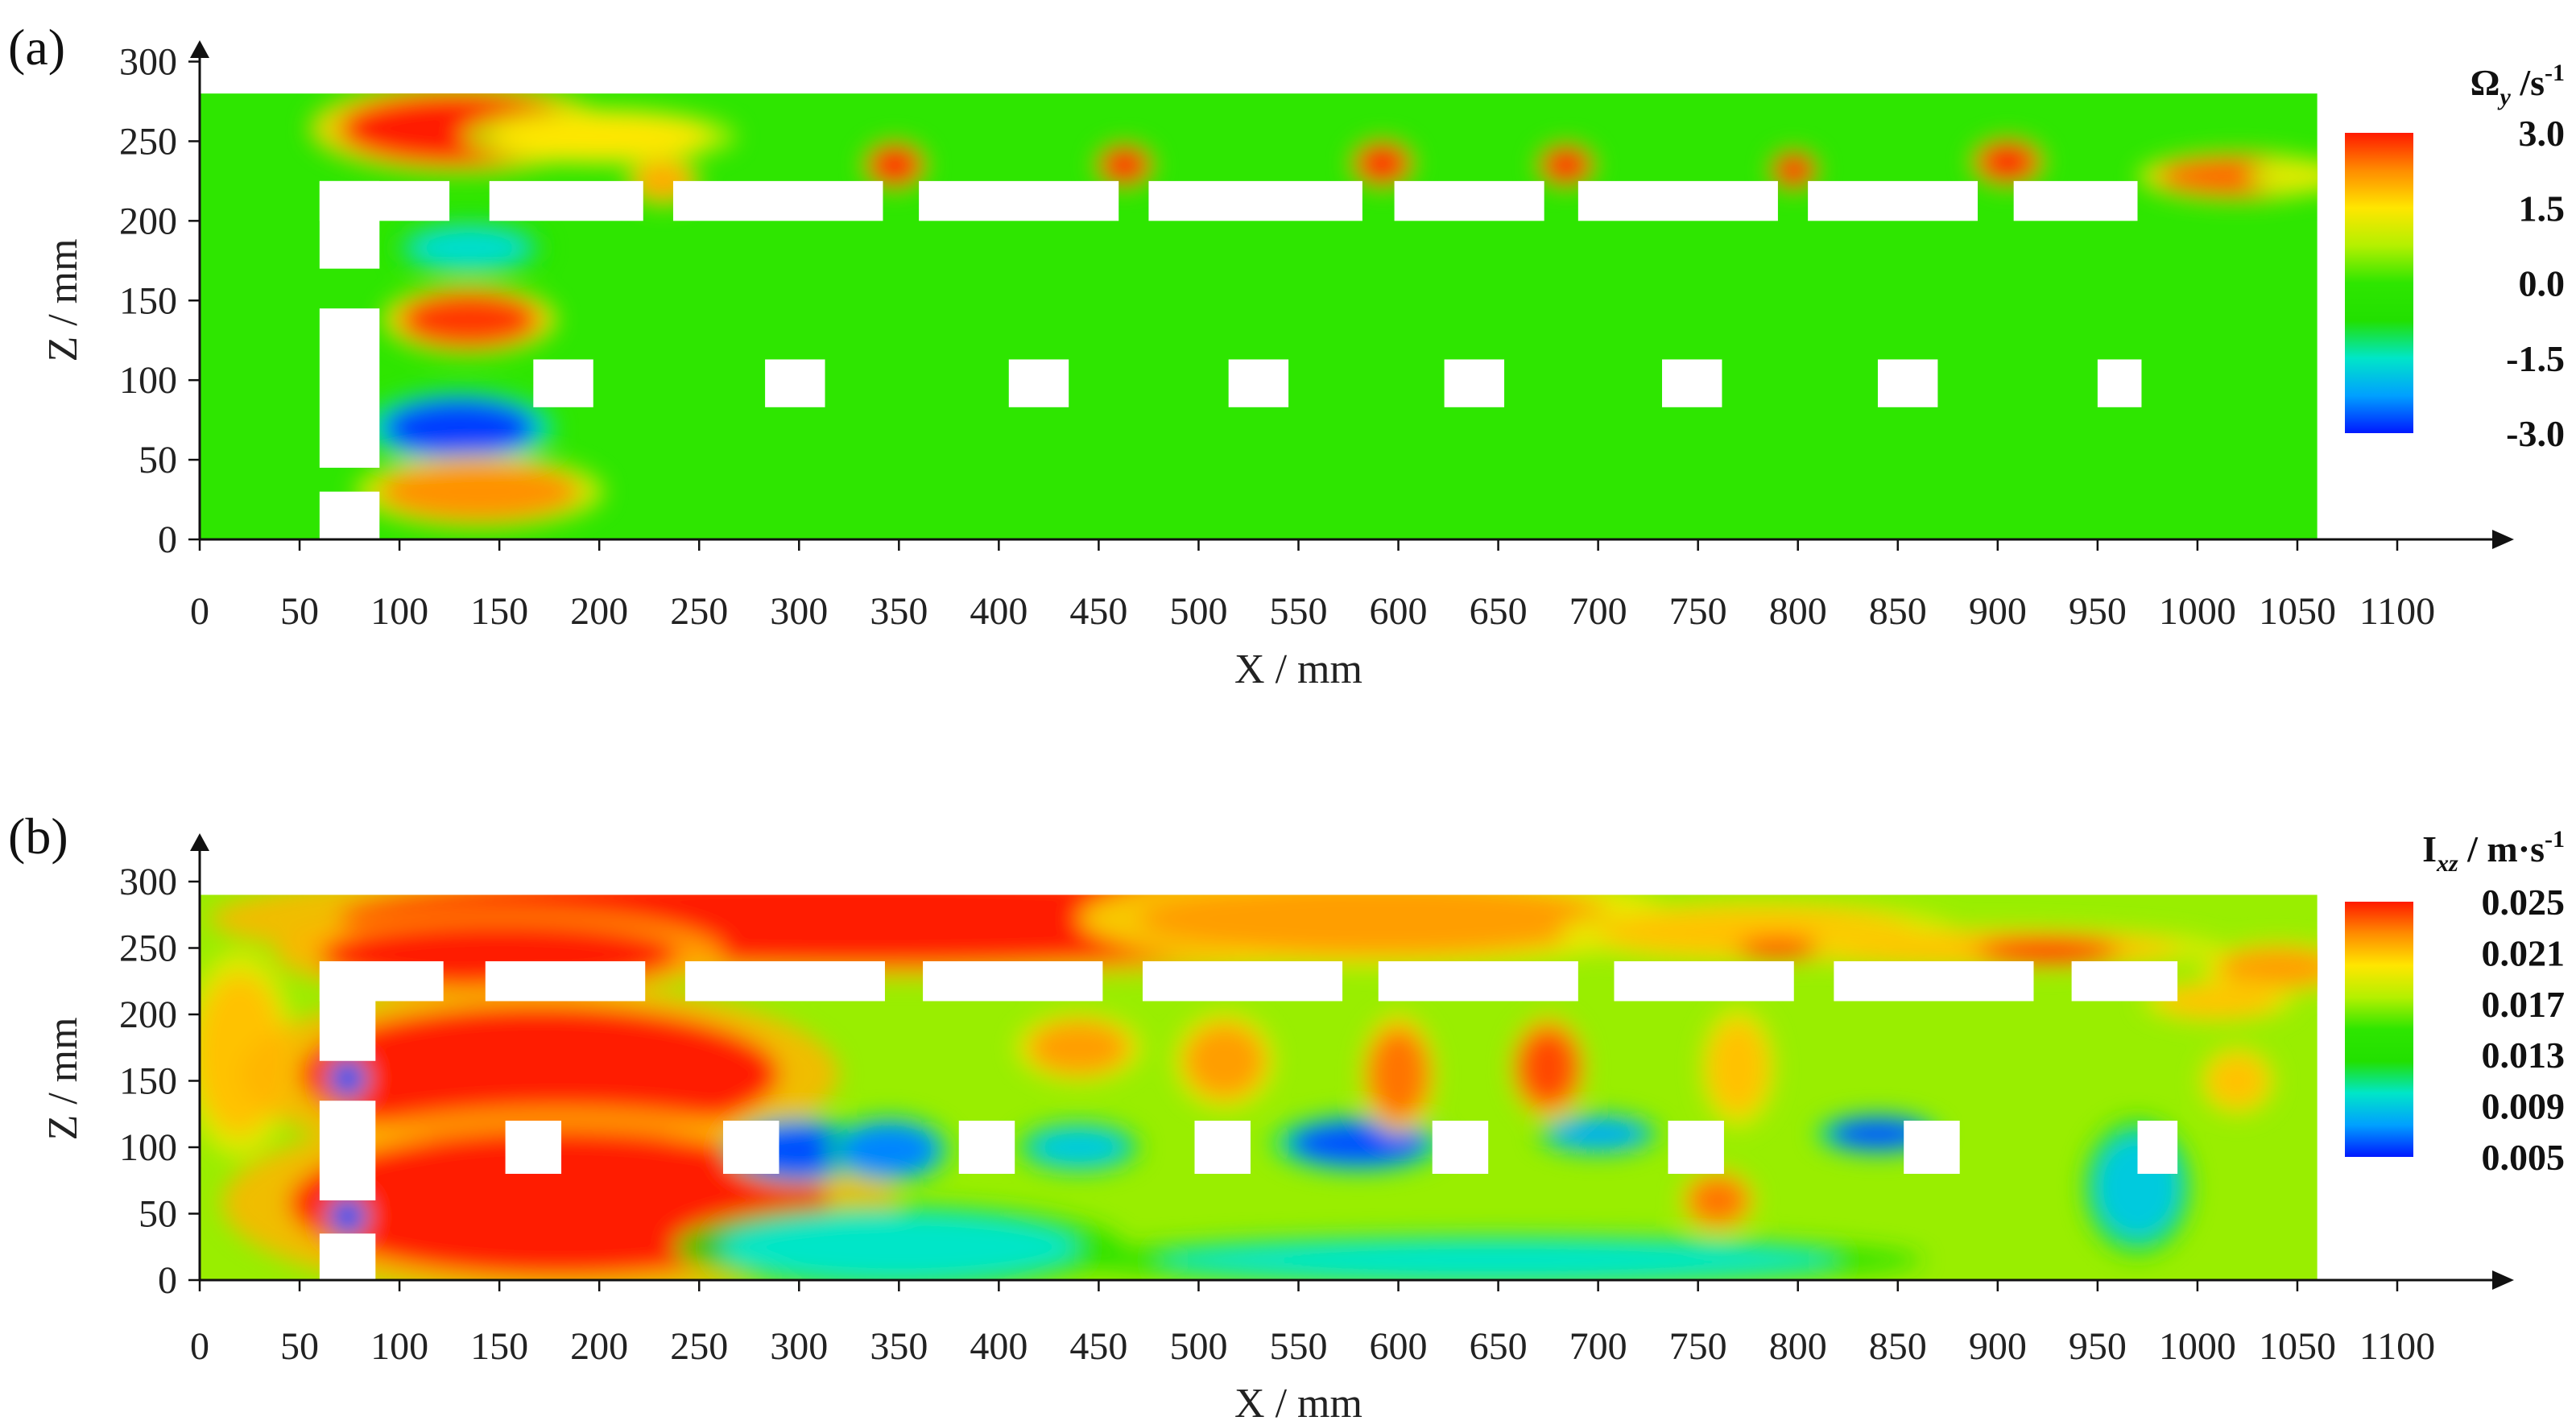 The width and height of the screenshot is (2576, 1425). Describe the element at coordinates (148, 381) in the screenshot. I see `y-tick-label: 100` at that location.